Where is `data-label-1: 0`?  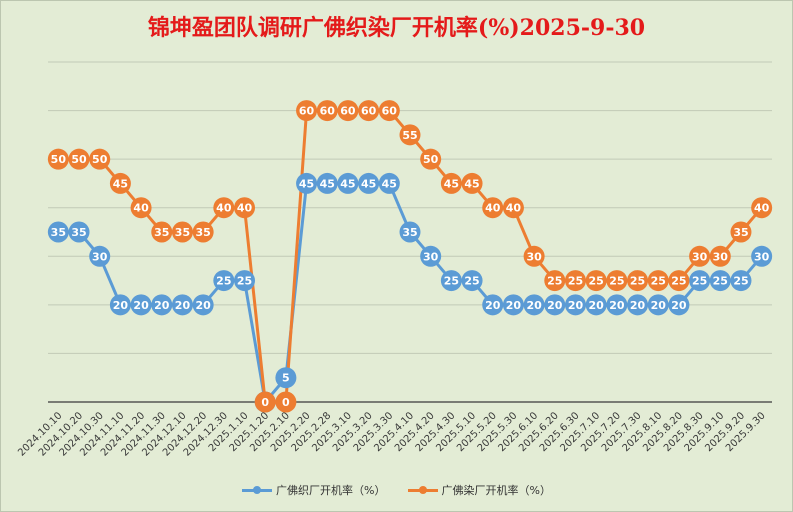
data-label-1: 0 is located at coordinates (265, 402).